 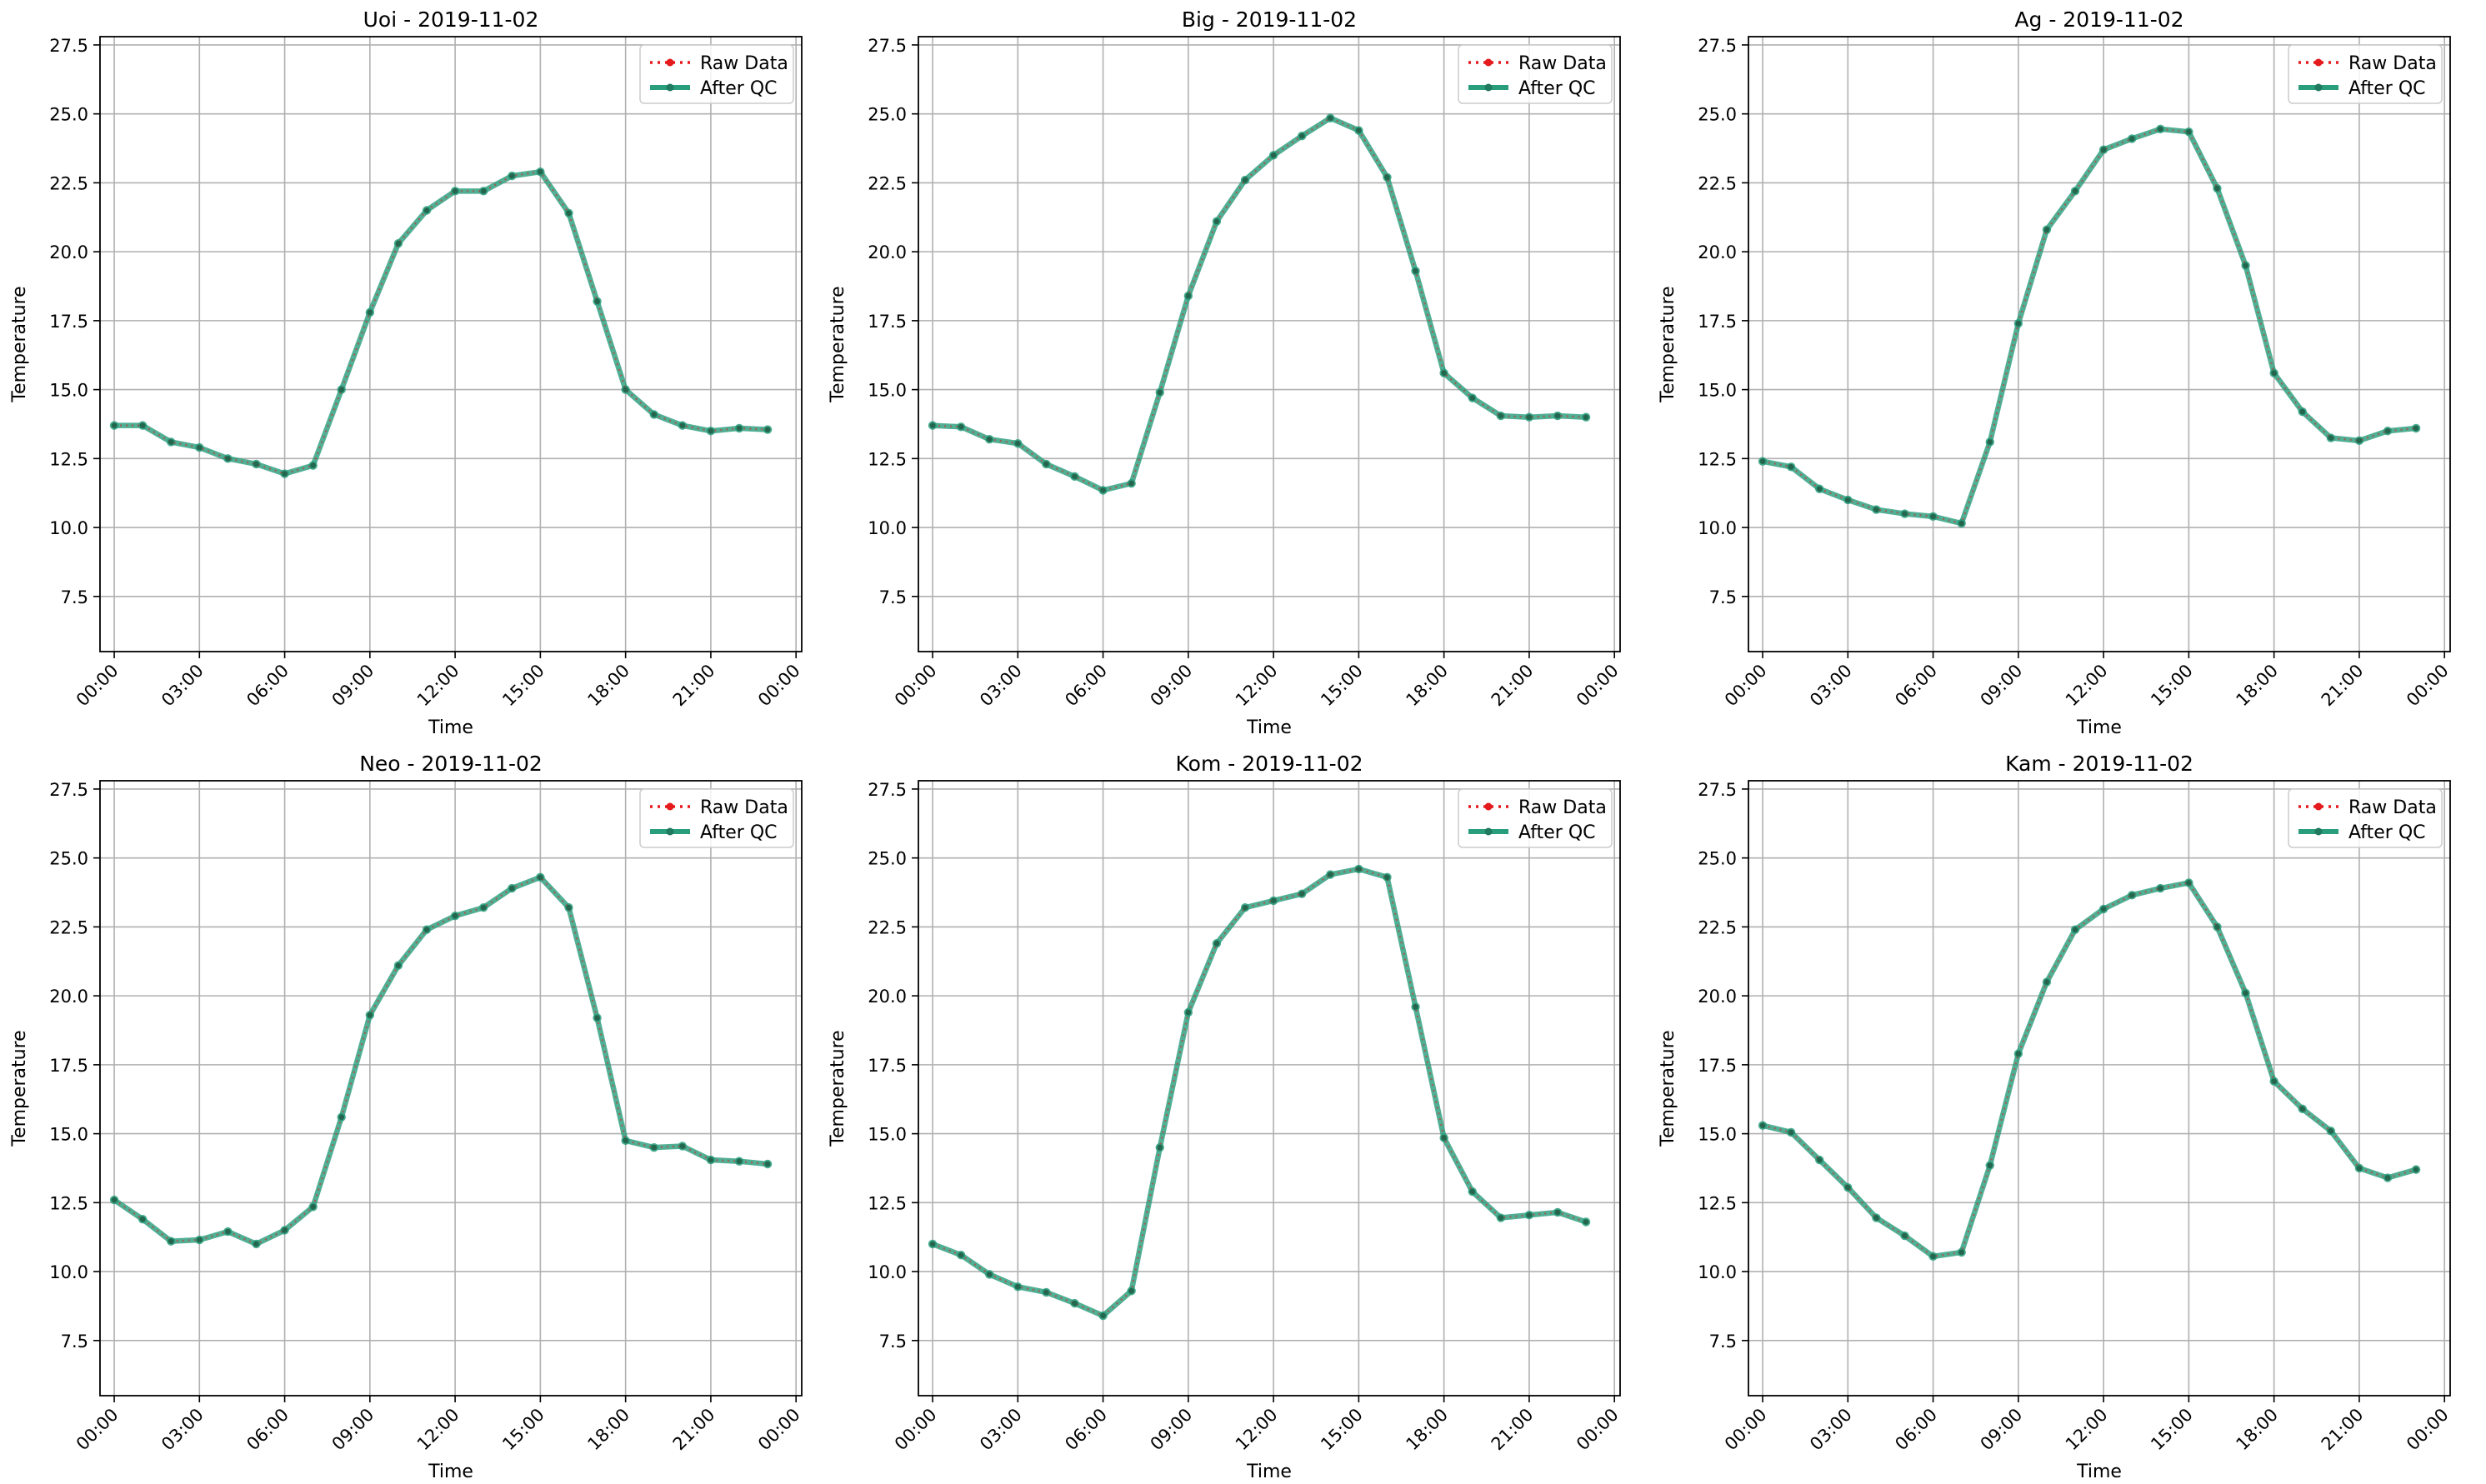 I want to click on series-line-after-qc, so click(x=2089, y=1070).